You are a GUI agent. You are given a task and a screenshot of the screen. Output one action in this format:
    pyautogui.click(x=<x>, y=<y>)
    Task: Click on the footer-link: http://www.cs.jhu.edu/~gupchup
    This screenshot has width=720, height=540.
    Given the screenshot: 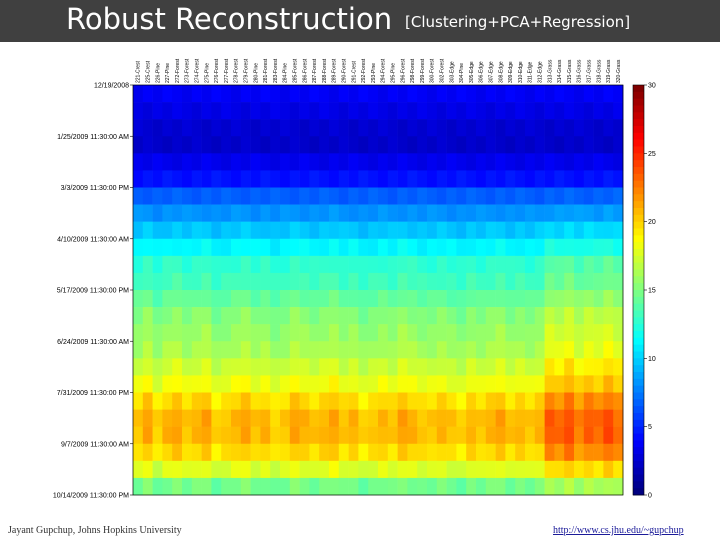 What is the action you would take?
    pyautogui.click(x=618, y=530)
    